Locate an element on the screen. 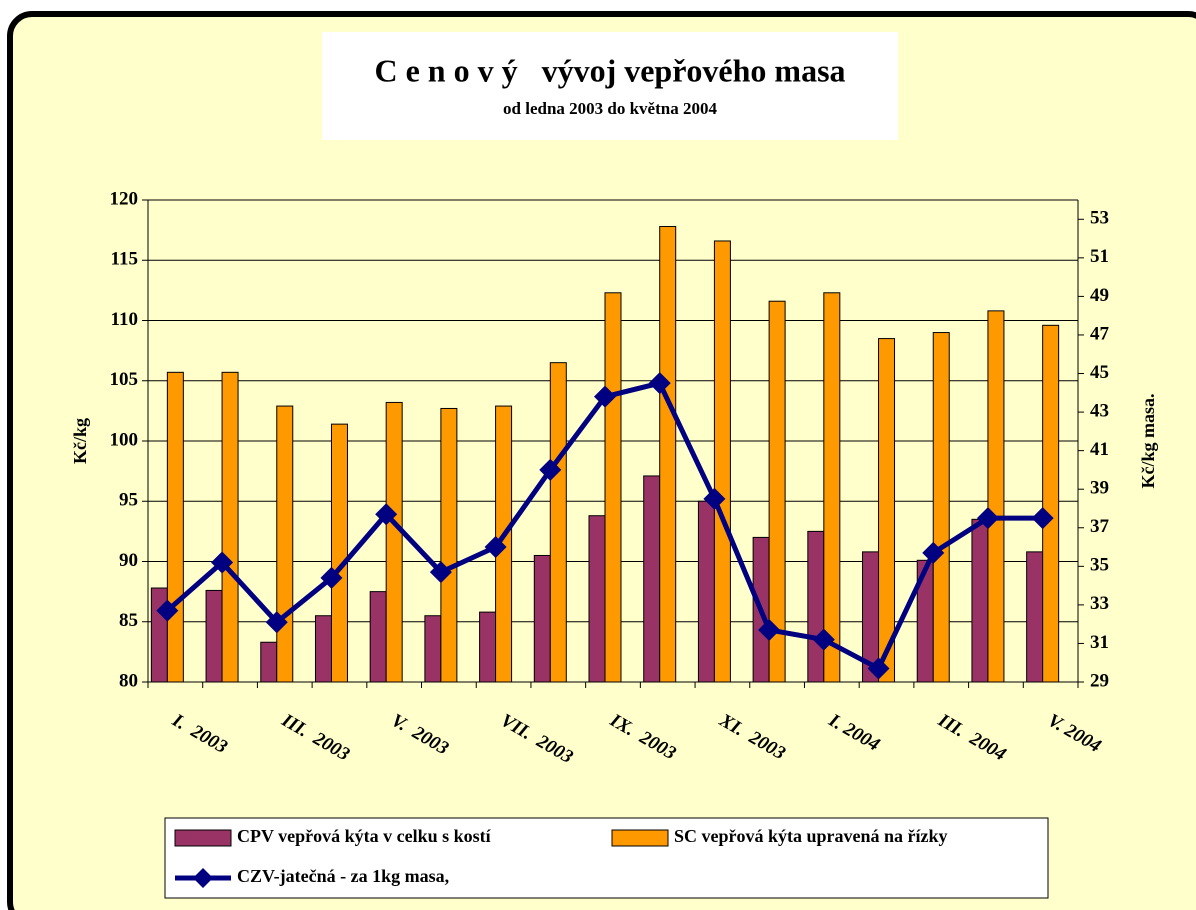 This screenshot has width=1196, height=910. chart-title: C e n o v ý vývoj vepřového masa is located at coordinates (609, 70).